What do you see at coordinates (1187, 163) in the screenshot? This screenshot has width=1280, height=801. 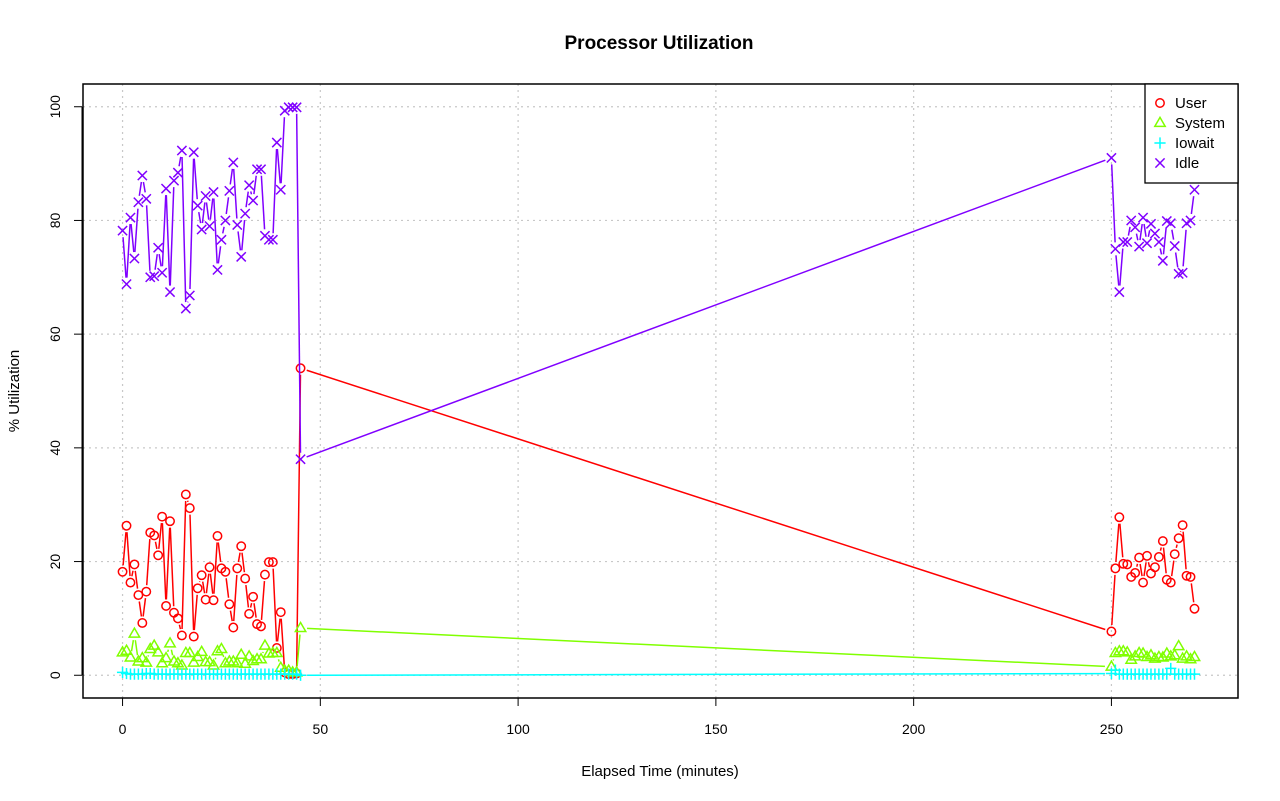 I see `legend-label-idle: Idle` at bounding box center [1187, 163].